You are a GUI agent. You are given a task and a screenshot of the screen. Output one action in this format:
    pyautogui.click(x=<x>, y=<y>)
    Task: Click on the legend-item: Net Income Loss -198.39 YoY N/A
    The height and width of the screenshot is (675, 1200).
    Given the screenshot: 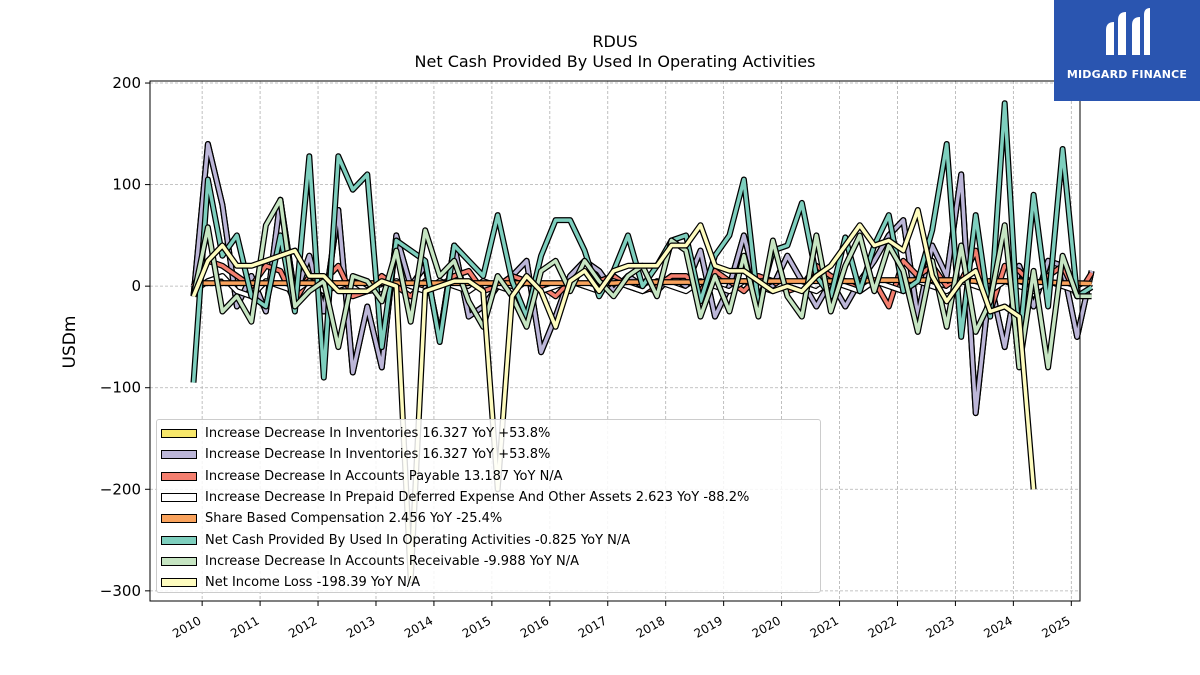 What is the action you would take?
    pyautogui.click(x=488, y=582)
    